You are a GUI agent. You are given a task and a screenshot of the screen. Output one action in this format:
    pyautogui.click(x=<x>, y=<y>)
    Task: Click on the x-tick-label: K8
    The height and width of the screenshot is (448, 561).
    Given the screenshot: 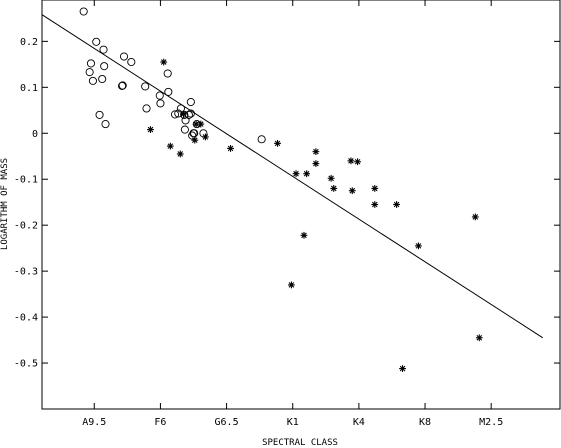 What is the action you would take?
    pyautogui.click(x=425, y=422)
    